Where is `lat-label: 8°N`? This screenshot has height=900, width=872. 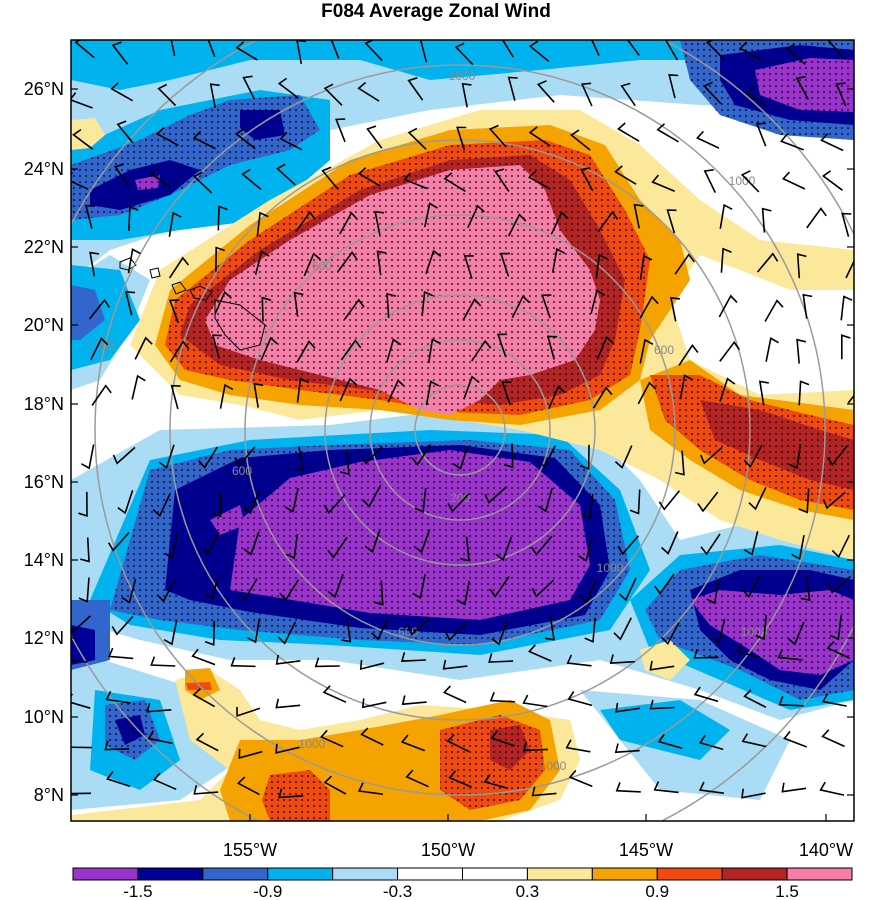
lat-label: 8°N is located at coordinates (49, 795).